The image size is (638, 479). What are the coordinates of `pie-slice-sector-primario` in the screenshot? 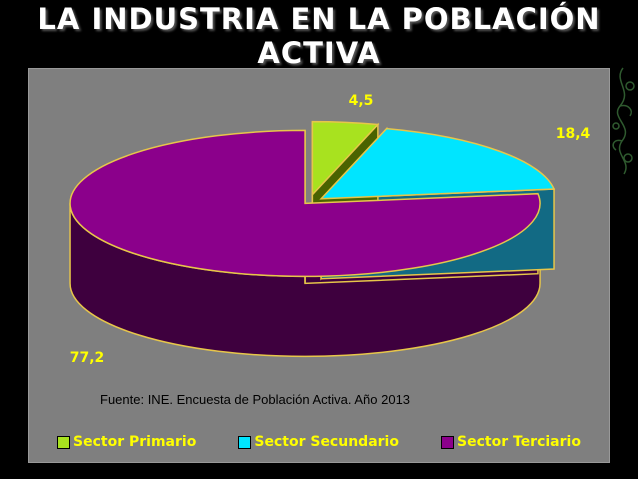 It's located at (345, 158).